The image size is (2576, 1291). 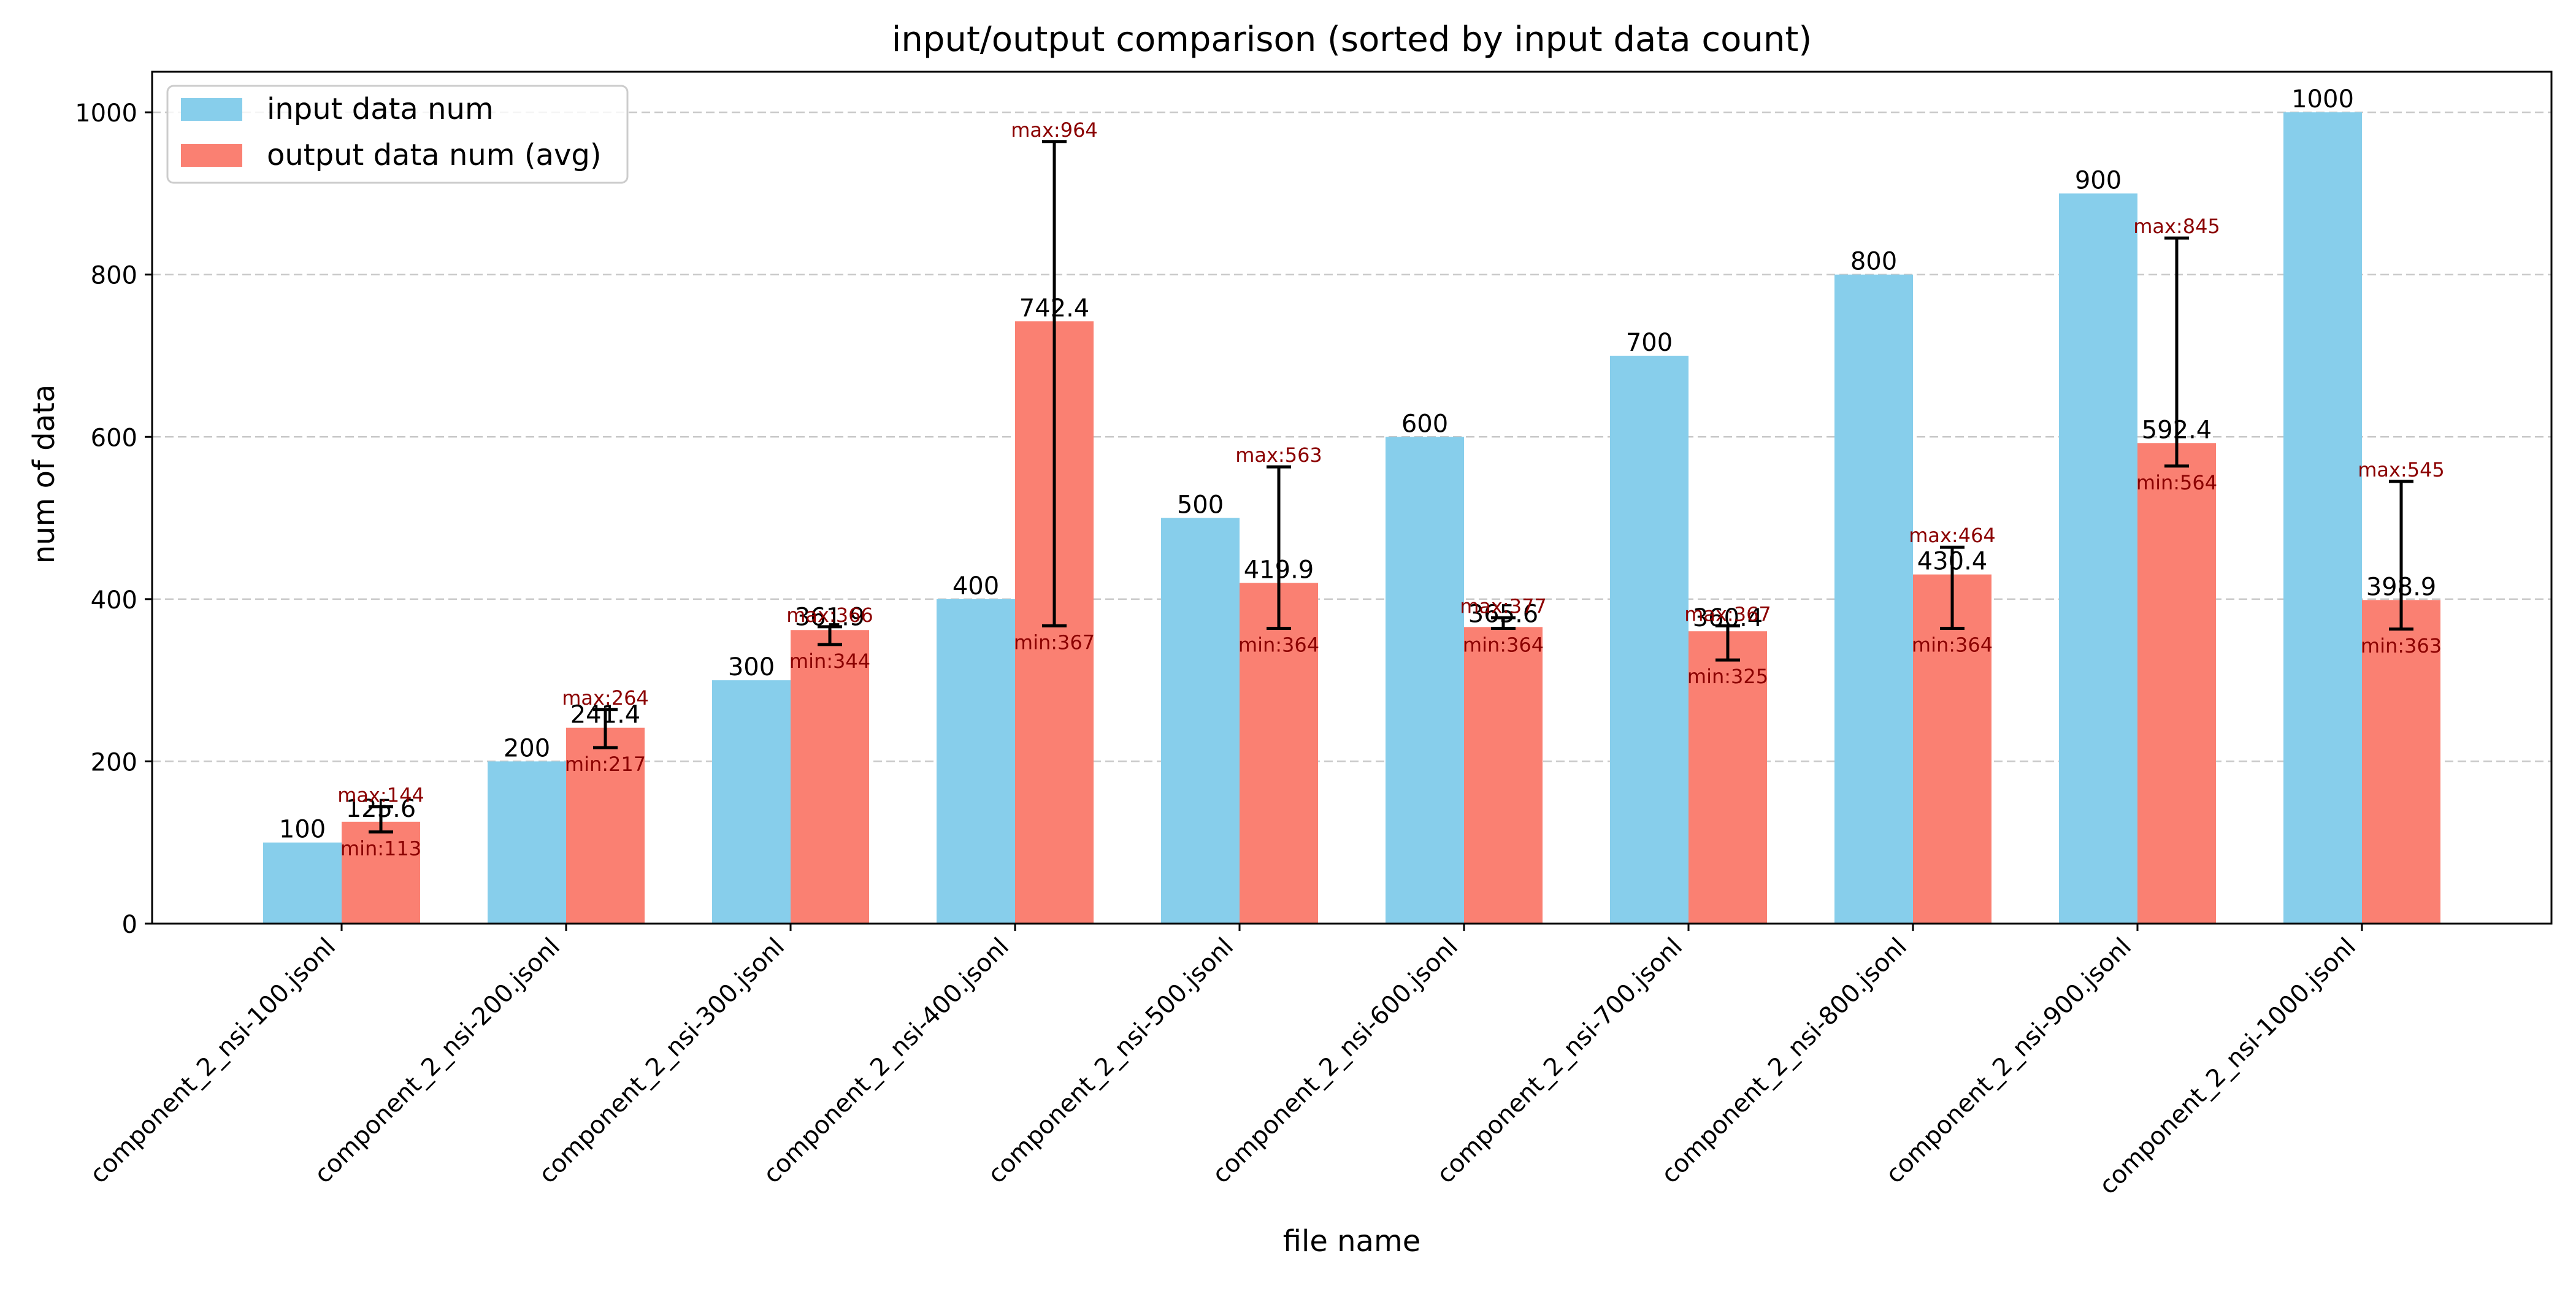 I want to click on max-label: max:464, so click(x=1952, y=535).